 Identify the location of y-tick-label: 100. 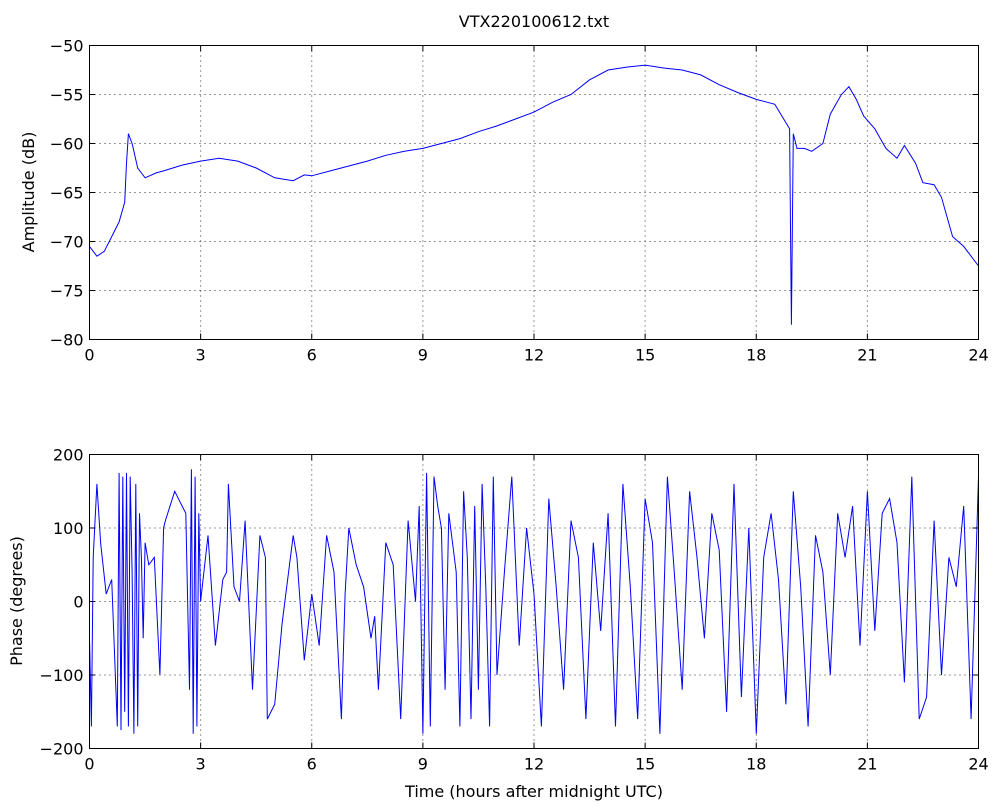
(68, 528).